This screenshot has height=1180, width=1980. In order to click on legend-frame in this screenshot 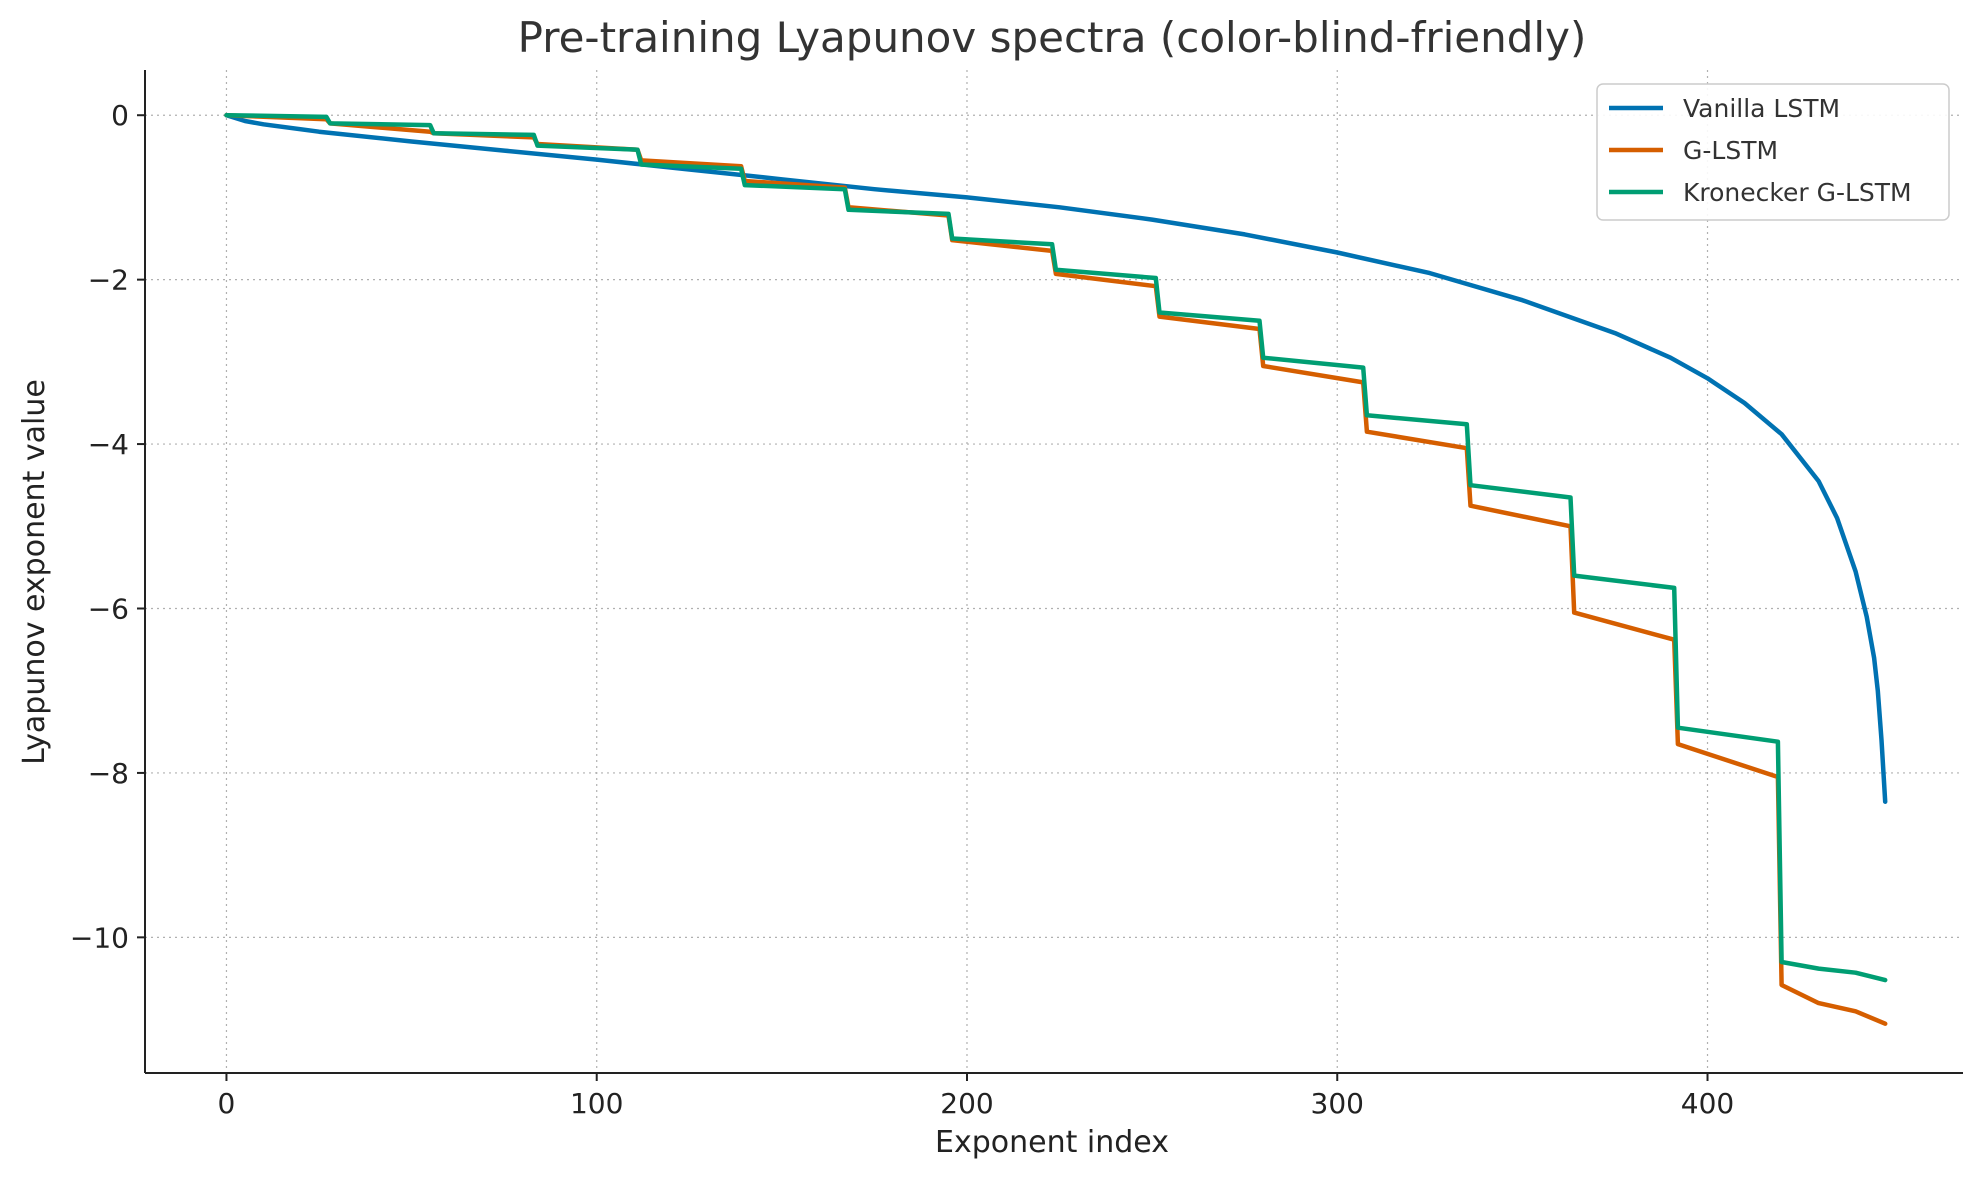, I will do `click(1773, 152)`.